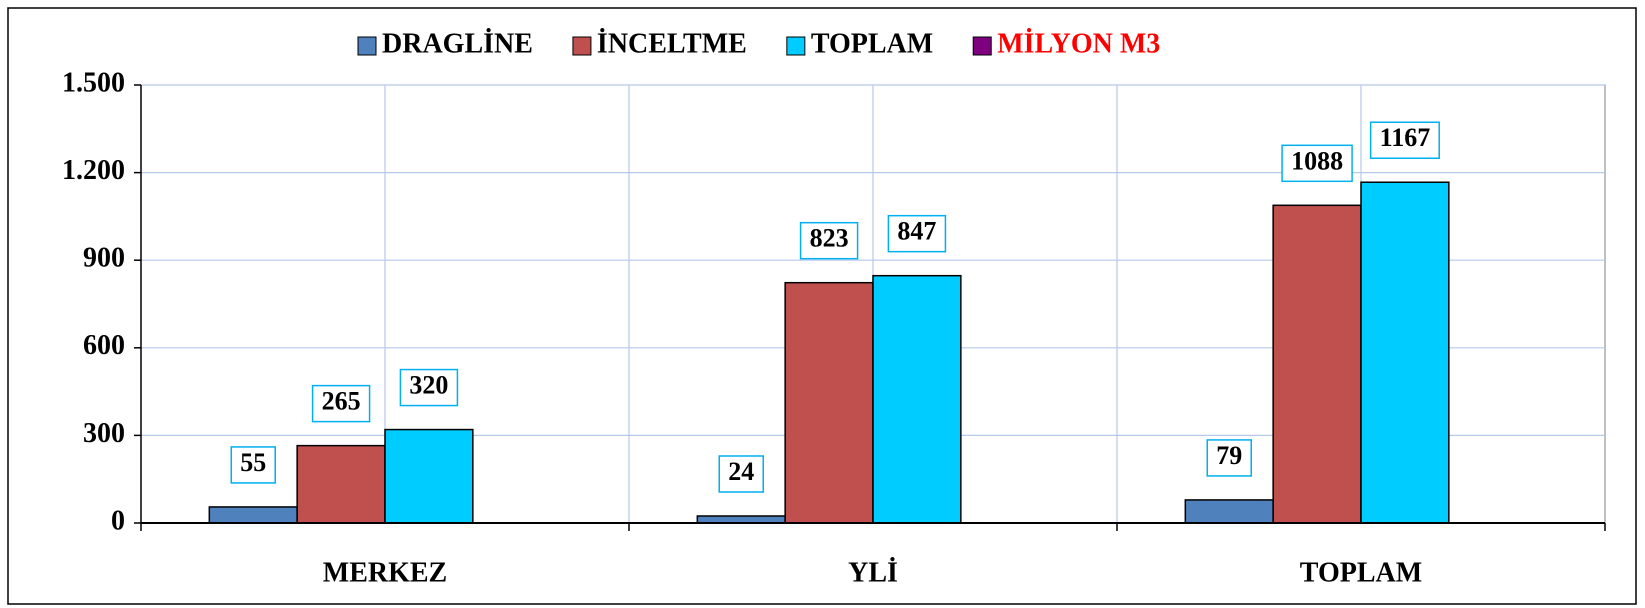 The image size is (1645, 608). I want to click on value-label: 24, so click(741, 471).